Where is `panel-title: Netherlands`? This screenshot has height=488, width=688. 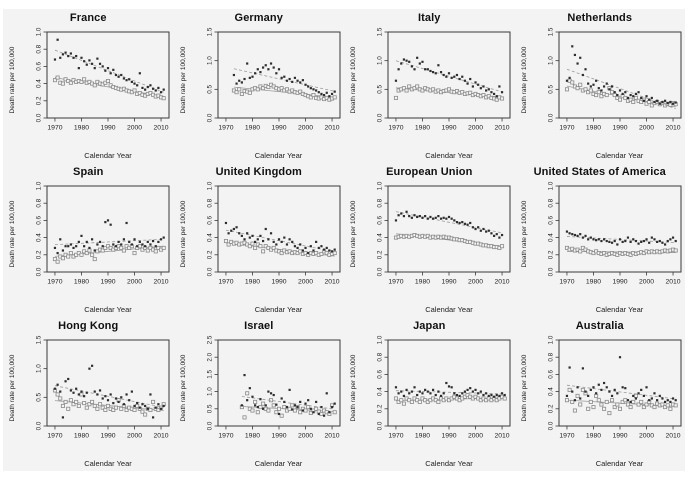 panel-title: Netherlands is located at coordinates (600, 18).